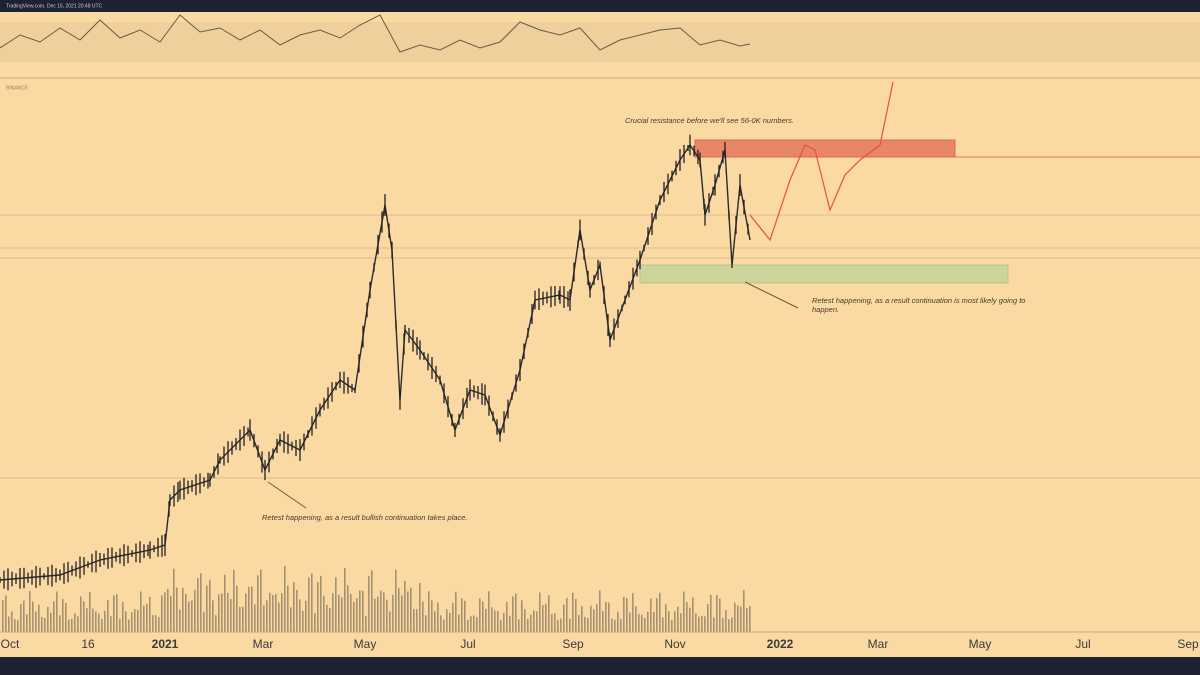 The image size is (1200, 675). What do you see at coordinates (573, 644) in the screenshot?
I see `x-tick-label: Sep` at bounding box center [573, 644].